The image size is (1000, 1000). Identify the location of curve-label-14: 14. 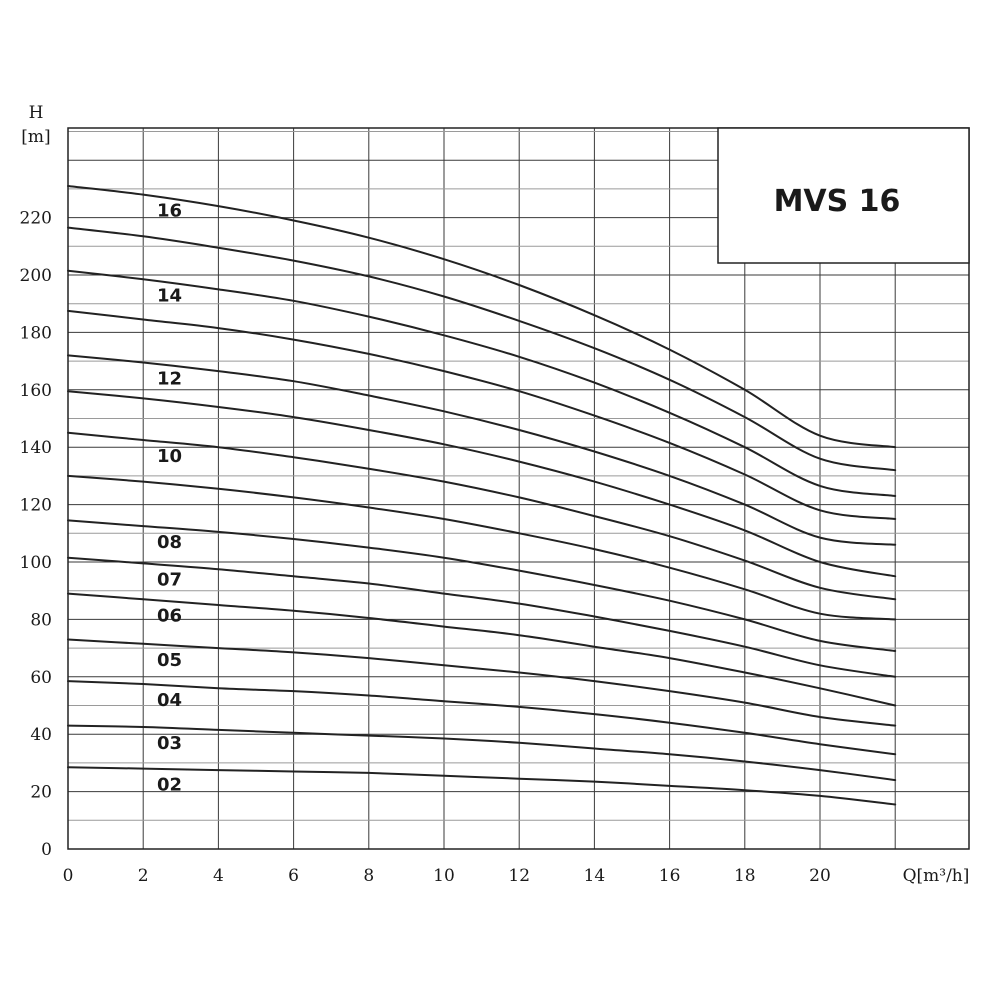
(169, 295).